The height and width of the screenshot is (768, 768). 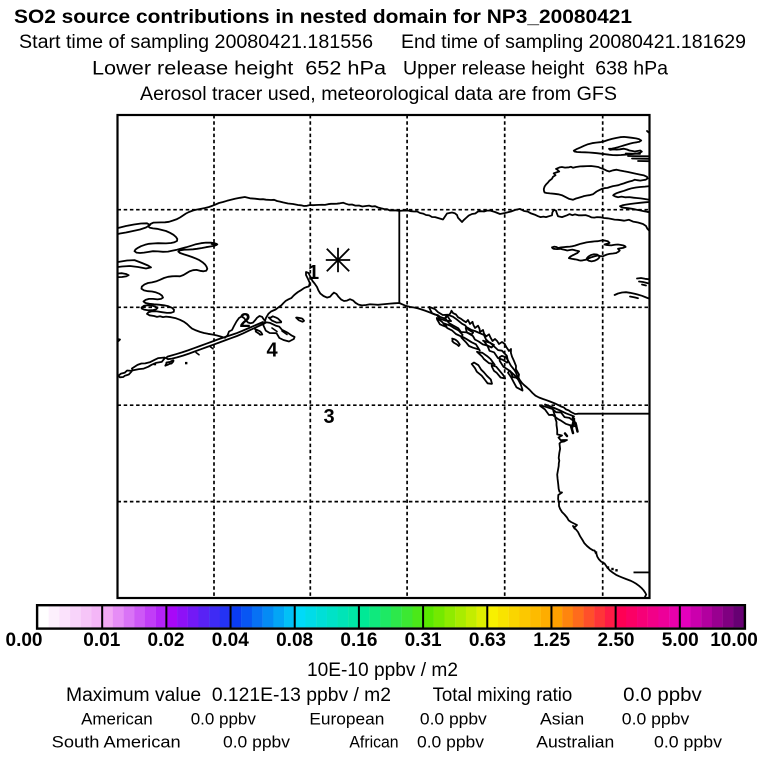 What do you see at coordinates (313, 273) in the screenshot?
I see `svg-text: 1` at bounding box center [313, 273].